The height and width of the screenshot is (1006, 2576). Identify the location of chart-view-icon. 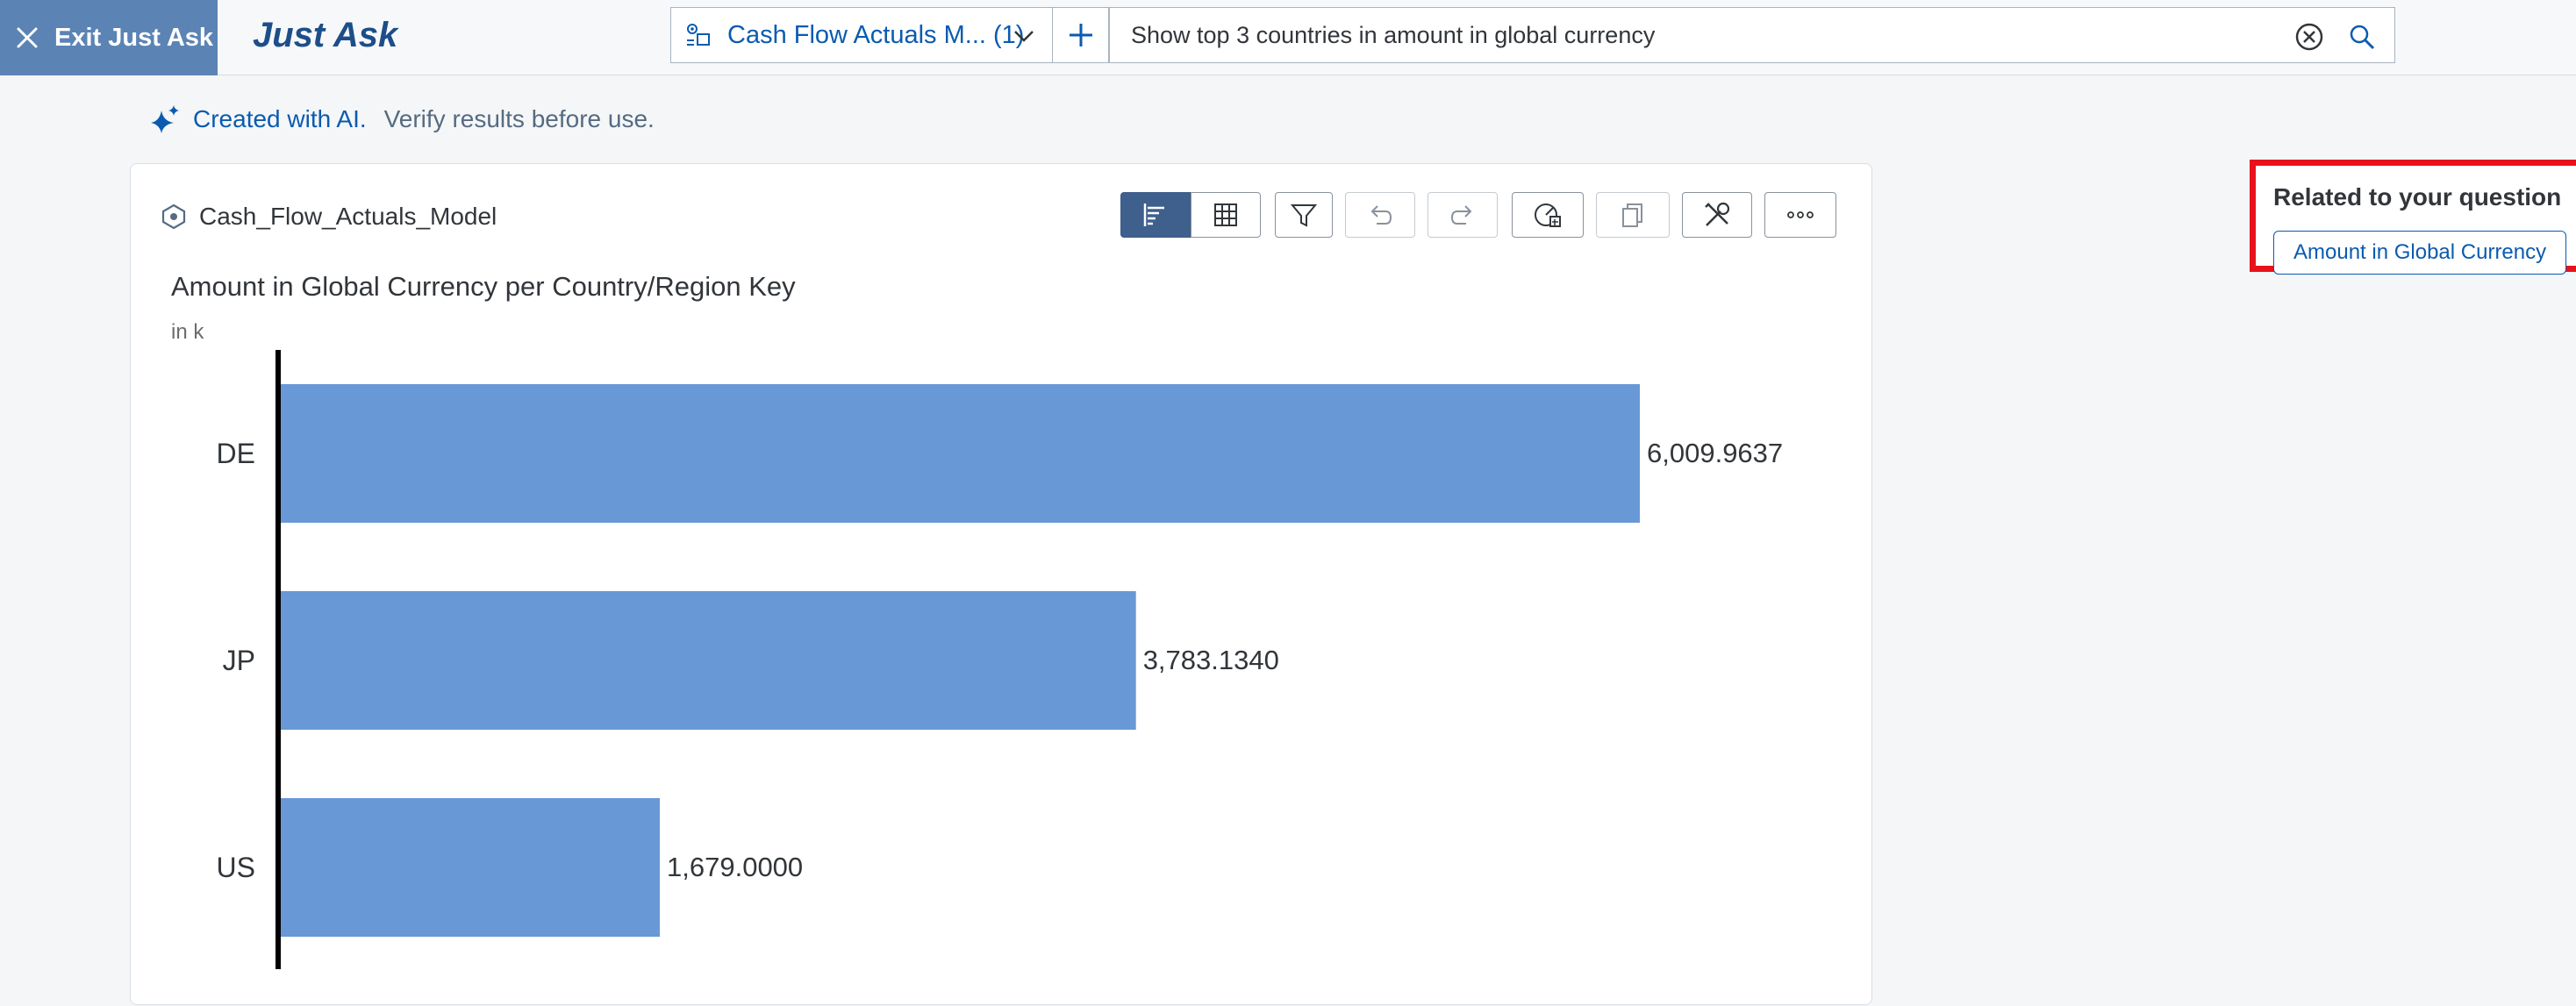
(1153, 214).